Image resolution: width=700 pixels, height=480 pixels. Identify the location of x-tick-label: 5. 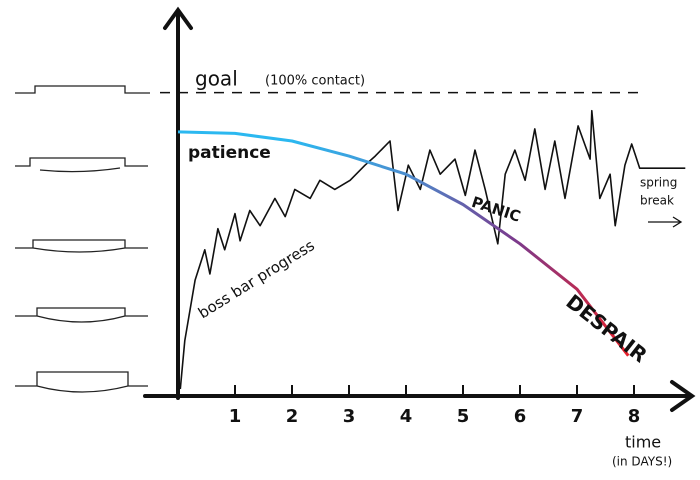
(463, 416).